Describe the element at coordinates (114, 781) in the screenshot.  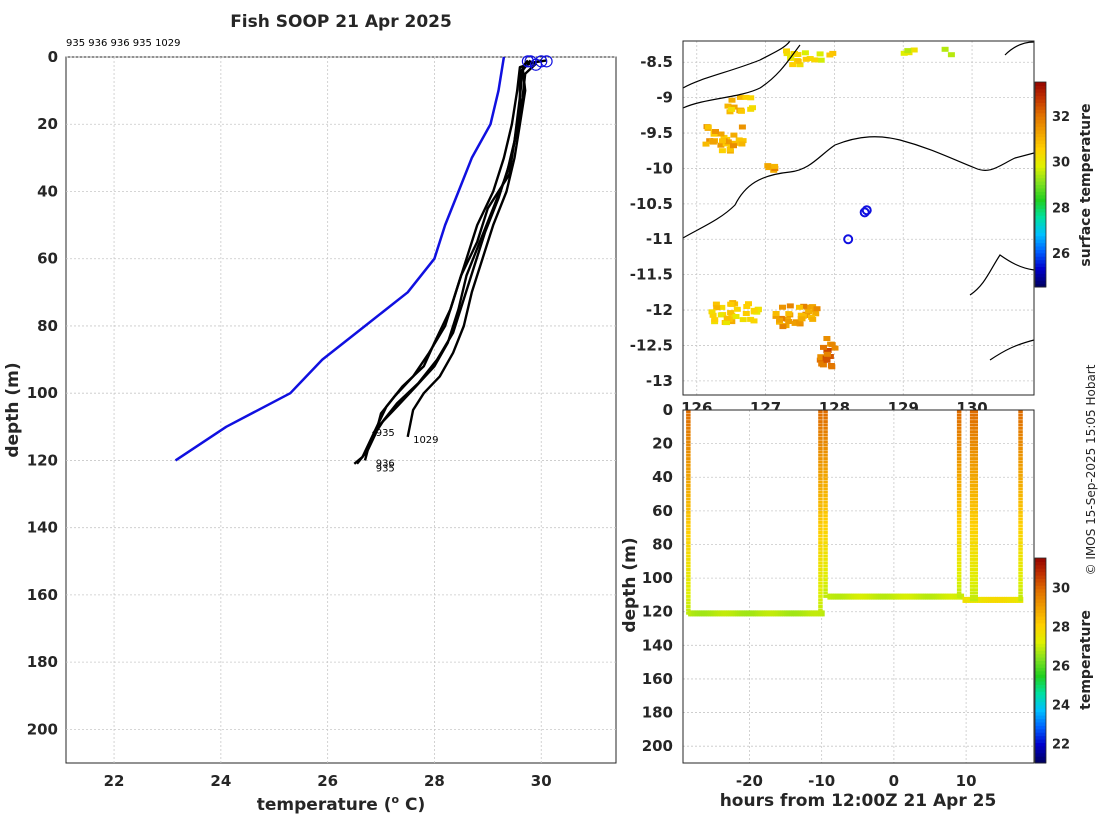
I see `profile-x-tick-label: 22` at that location.